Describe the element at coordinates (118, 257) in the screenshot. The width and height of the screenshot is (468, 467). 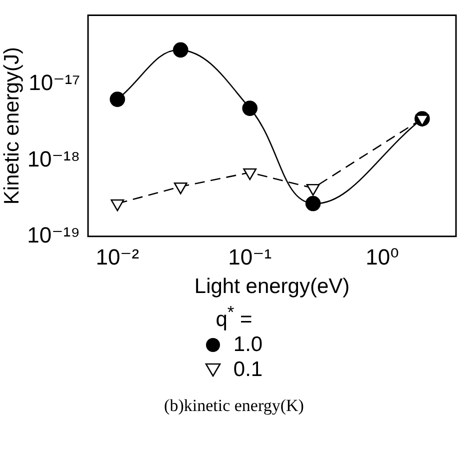
I see `x-tick-label: 10⁻²` at that location.